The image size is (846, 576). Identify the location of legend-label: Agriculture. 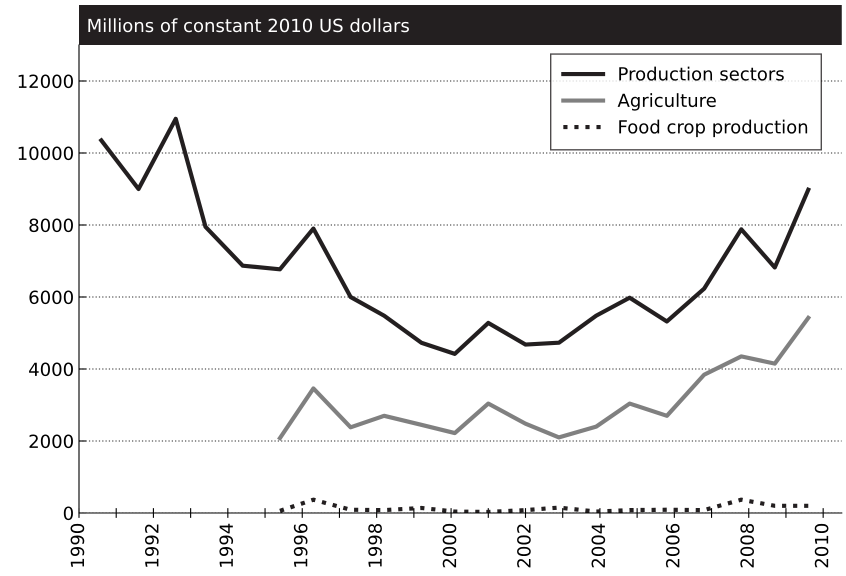
(667, 102).